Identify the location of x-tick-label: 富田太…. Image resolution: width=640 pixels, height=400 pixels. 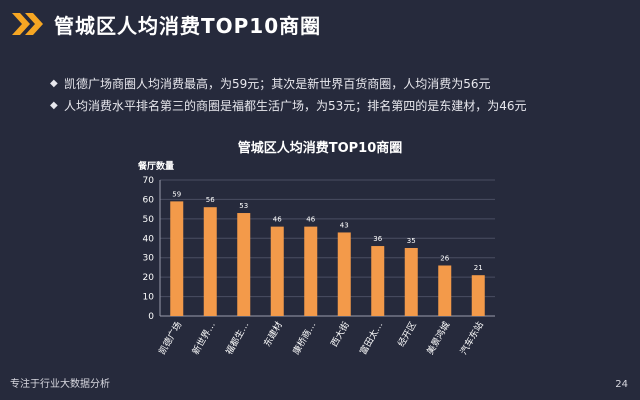
(371, 338).